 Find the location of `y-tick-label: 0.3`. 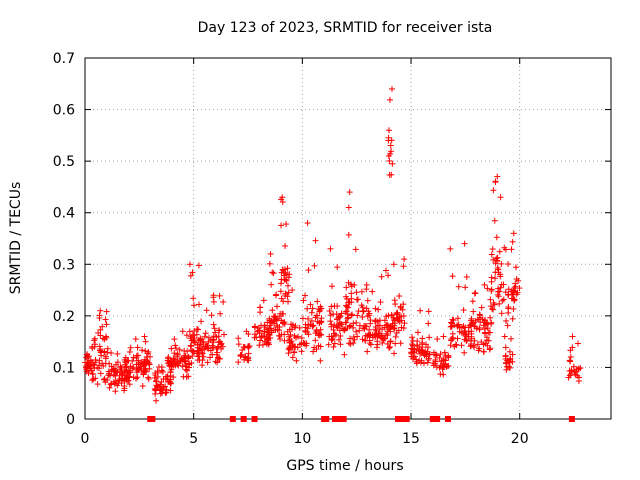

y-tick-label: 0.3 is located at coordinates (64, 265).